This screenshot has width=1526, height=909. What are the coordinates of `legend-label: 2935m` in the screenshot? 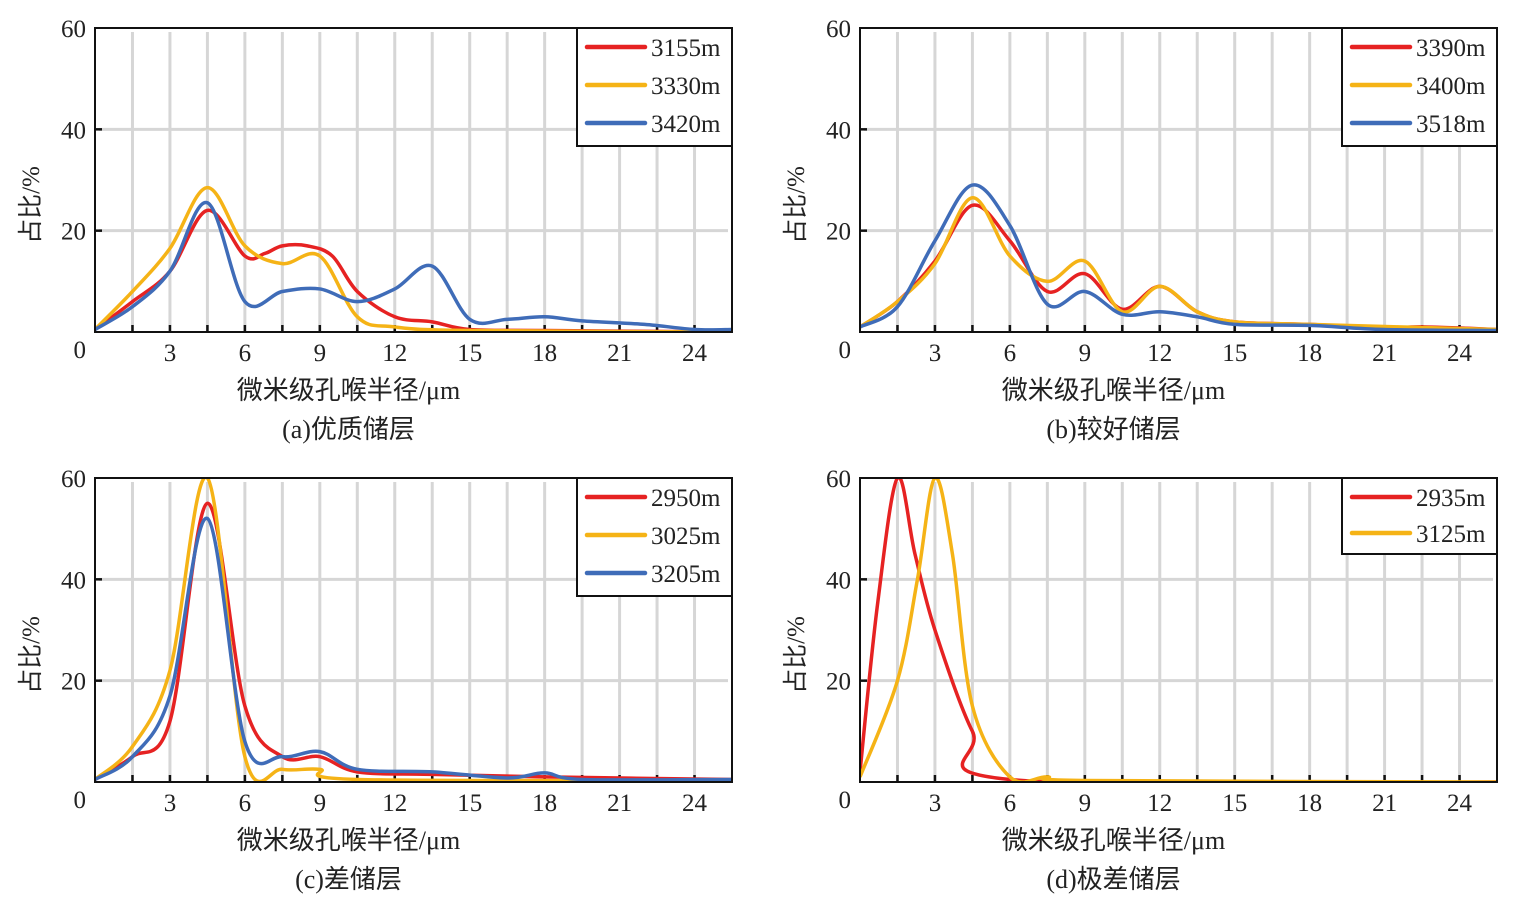 It's located at (1451, 498).